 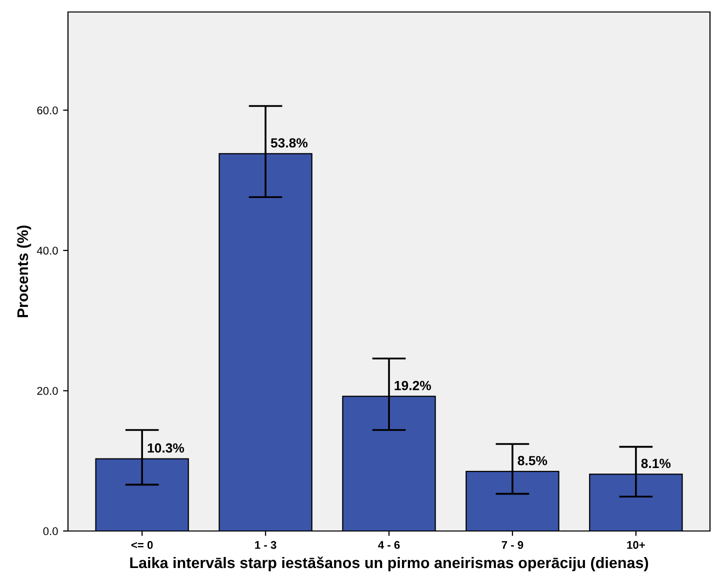 I want to click on y-tick-label: 20.0, so click(x=47, y=390).